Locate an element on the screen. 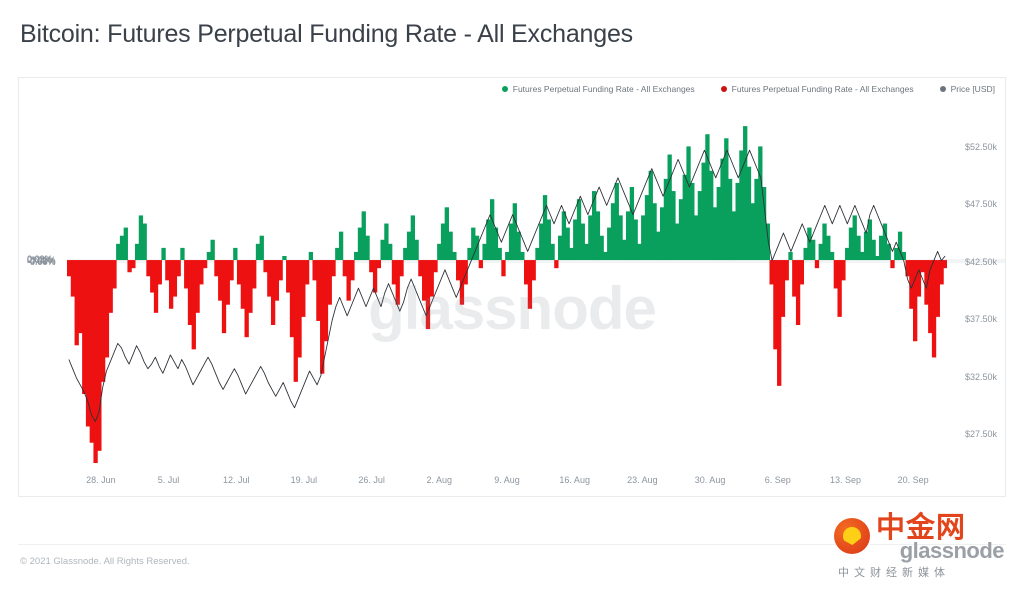 The height and width of the screenshot is (590, 1024). y-axis-tick-left: 0.03% is located at coordinates (40, 258).